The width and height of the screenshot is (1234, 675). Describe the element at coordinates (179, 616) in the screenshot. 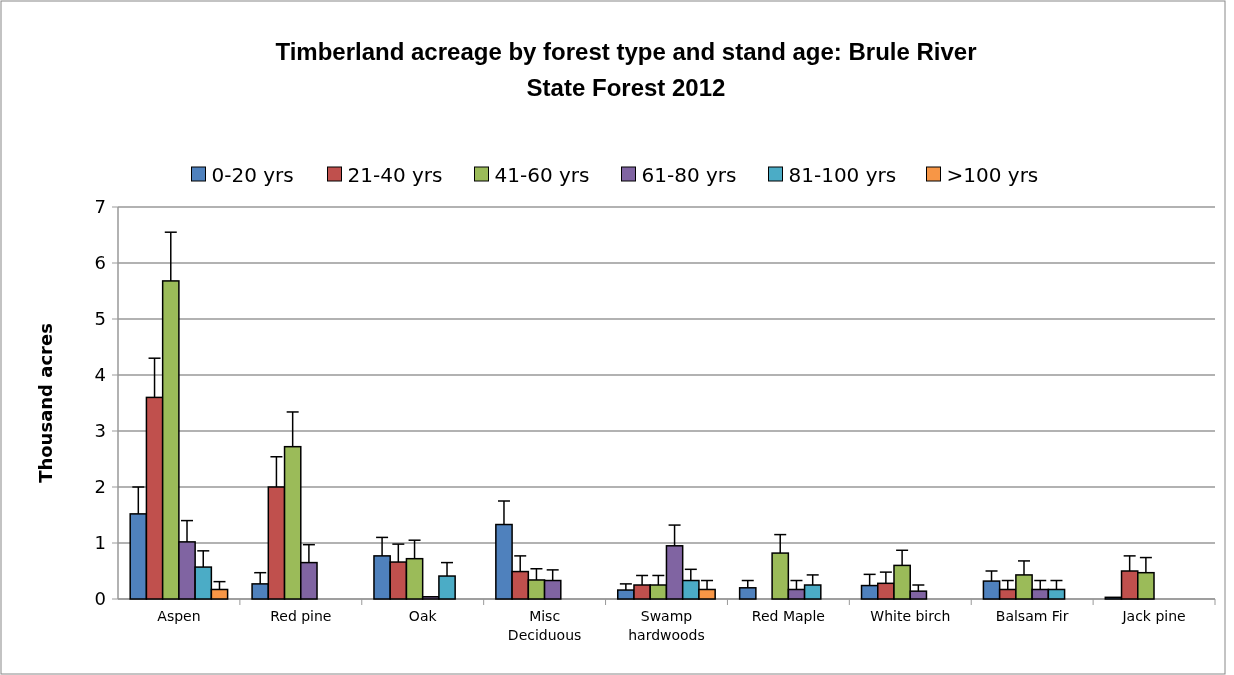

I see `x-tick-label: Aspen` at that location.